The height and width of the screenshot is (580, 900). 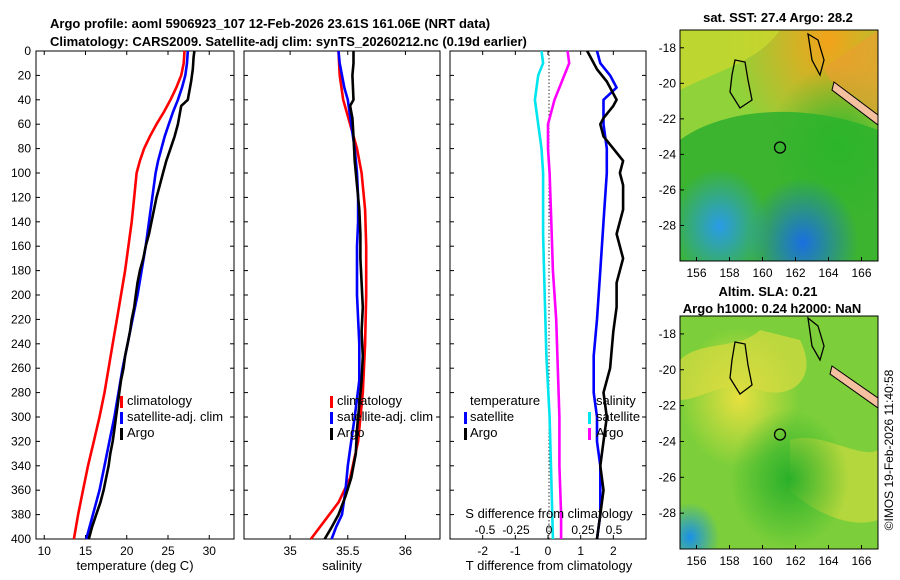 I want to click on depth-tick-label: 380, so click(x=21, y=515).